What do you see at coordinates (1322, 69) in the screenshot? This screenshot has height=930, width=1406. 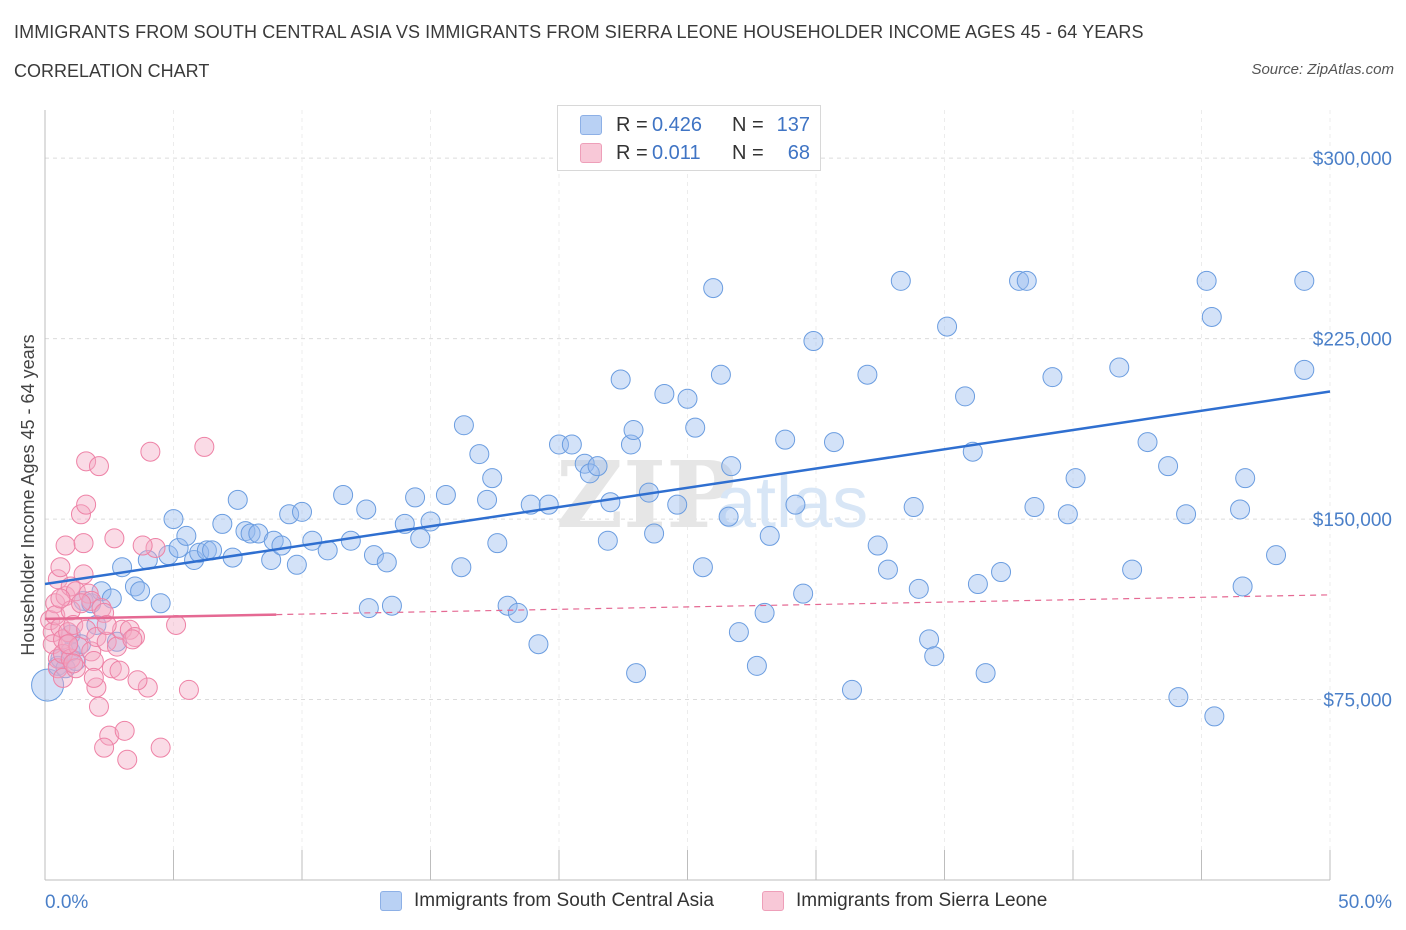 I see `source-note: Source: ZipAtlas.com` at bounding box center [1322, 69].